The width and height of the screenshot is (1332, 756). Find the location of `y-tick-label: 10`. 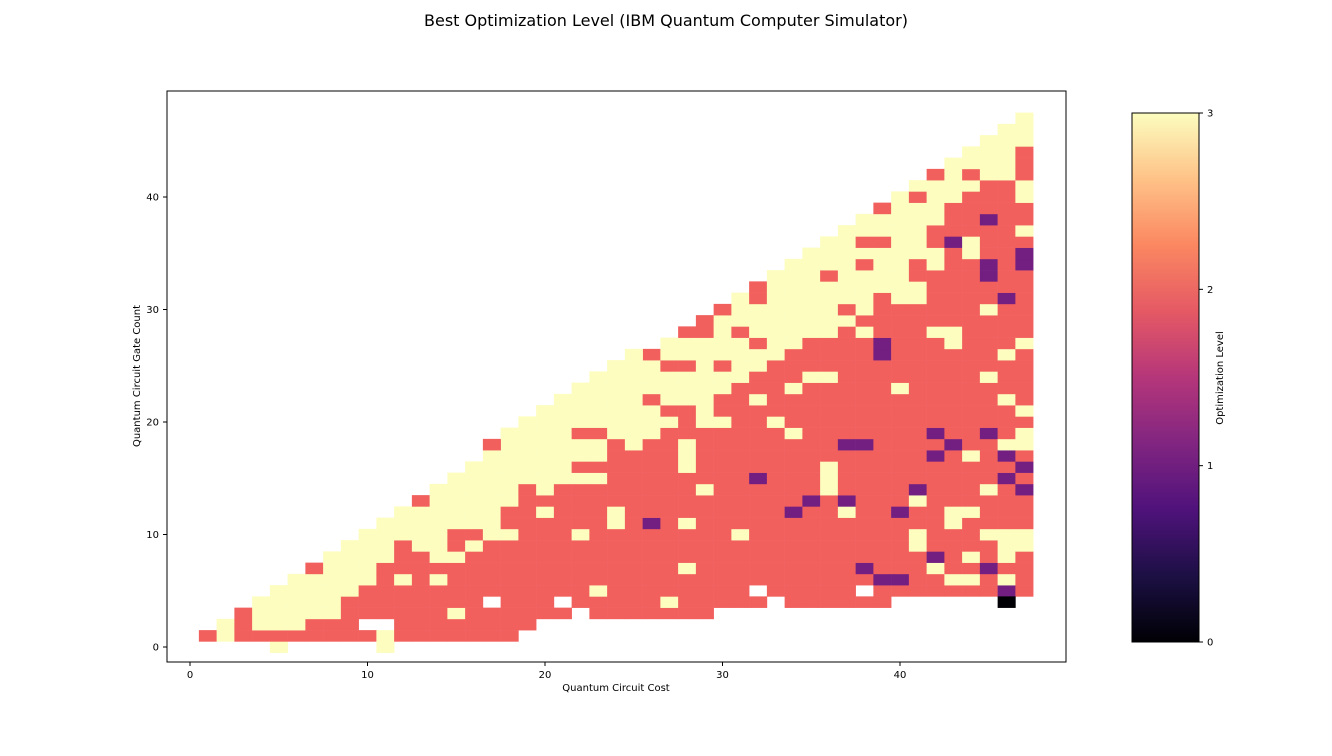

y-tick-label: 10 is located at coordinates (152, 535).